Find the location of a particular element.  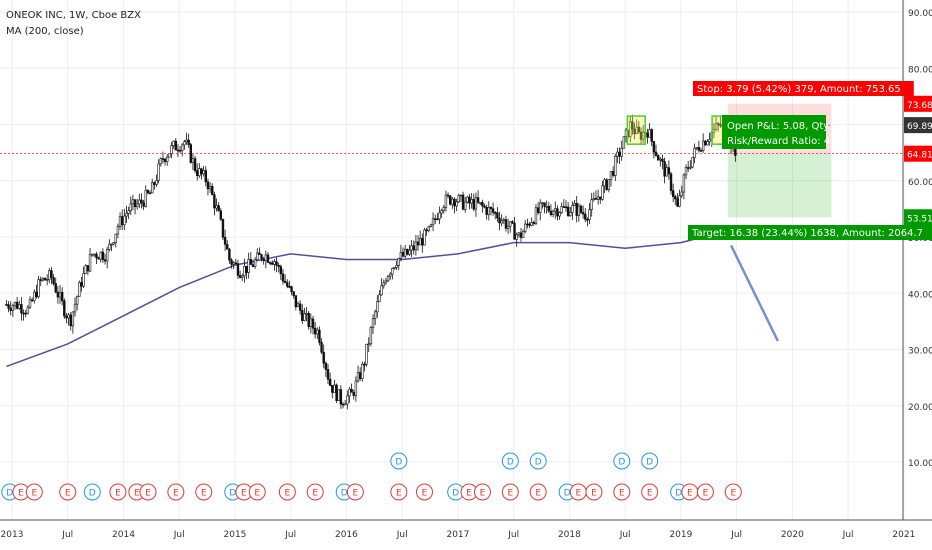

symbol-legend: ONEOK INC, 1W, Cboe BZX is located at coordinates (73, 15).